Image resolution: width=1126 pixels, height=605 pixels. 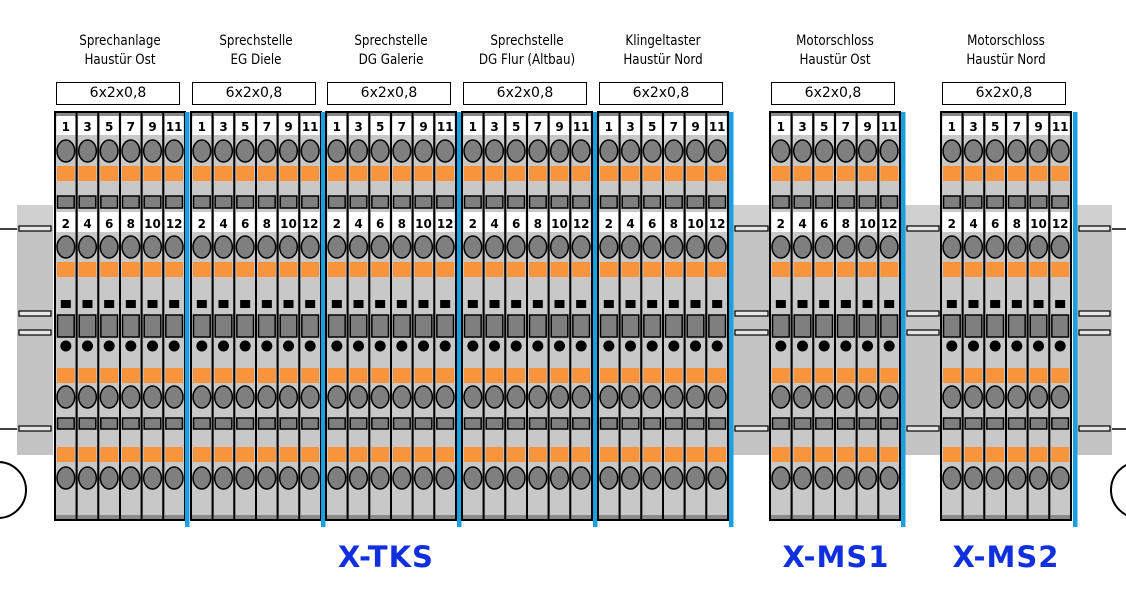 What do you see at coordinates (288, 224) in the screenshot?
I see `terminal-number-bottom: 10` at bounding box center [288, 224].